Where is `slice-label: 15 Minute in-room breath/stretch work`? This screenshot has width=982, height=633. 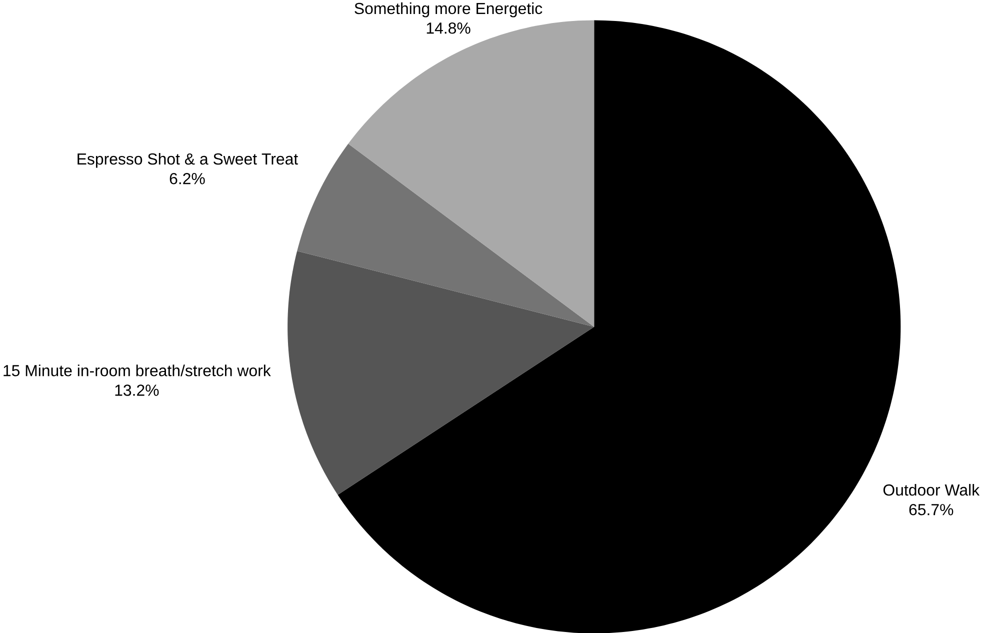
slice-label: 15 Minute in-room breath/stretch work is located at coordinates (137, 370).